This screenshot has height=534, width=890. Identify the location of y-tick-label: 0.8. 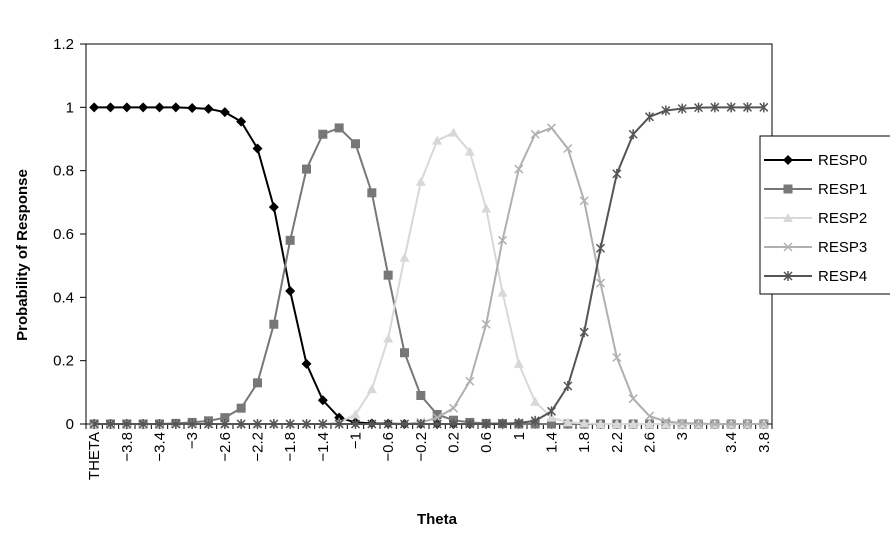
(63, 171).